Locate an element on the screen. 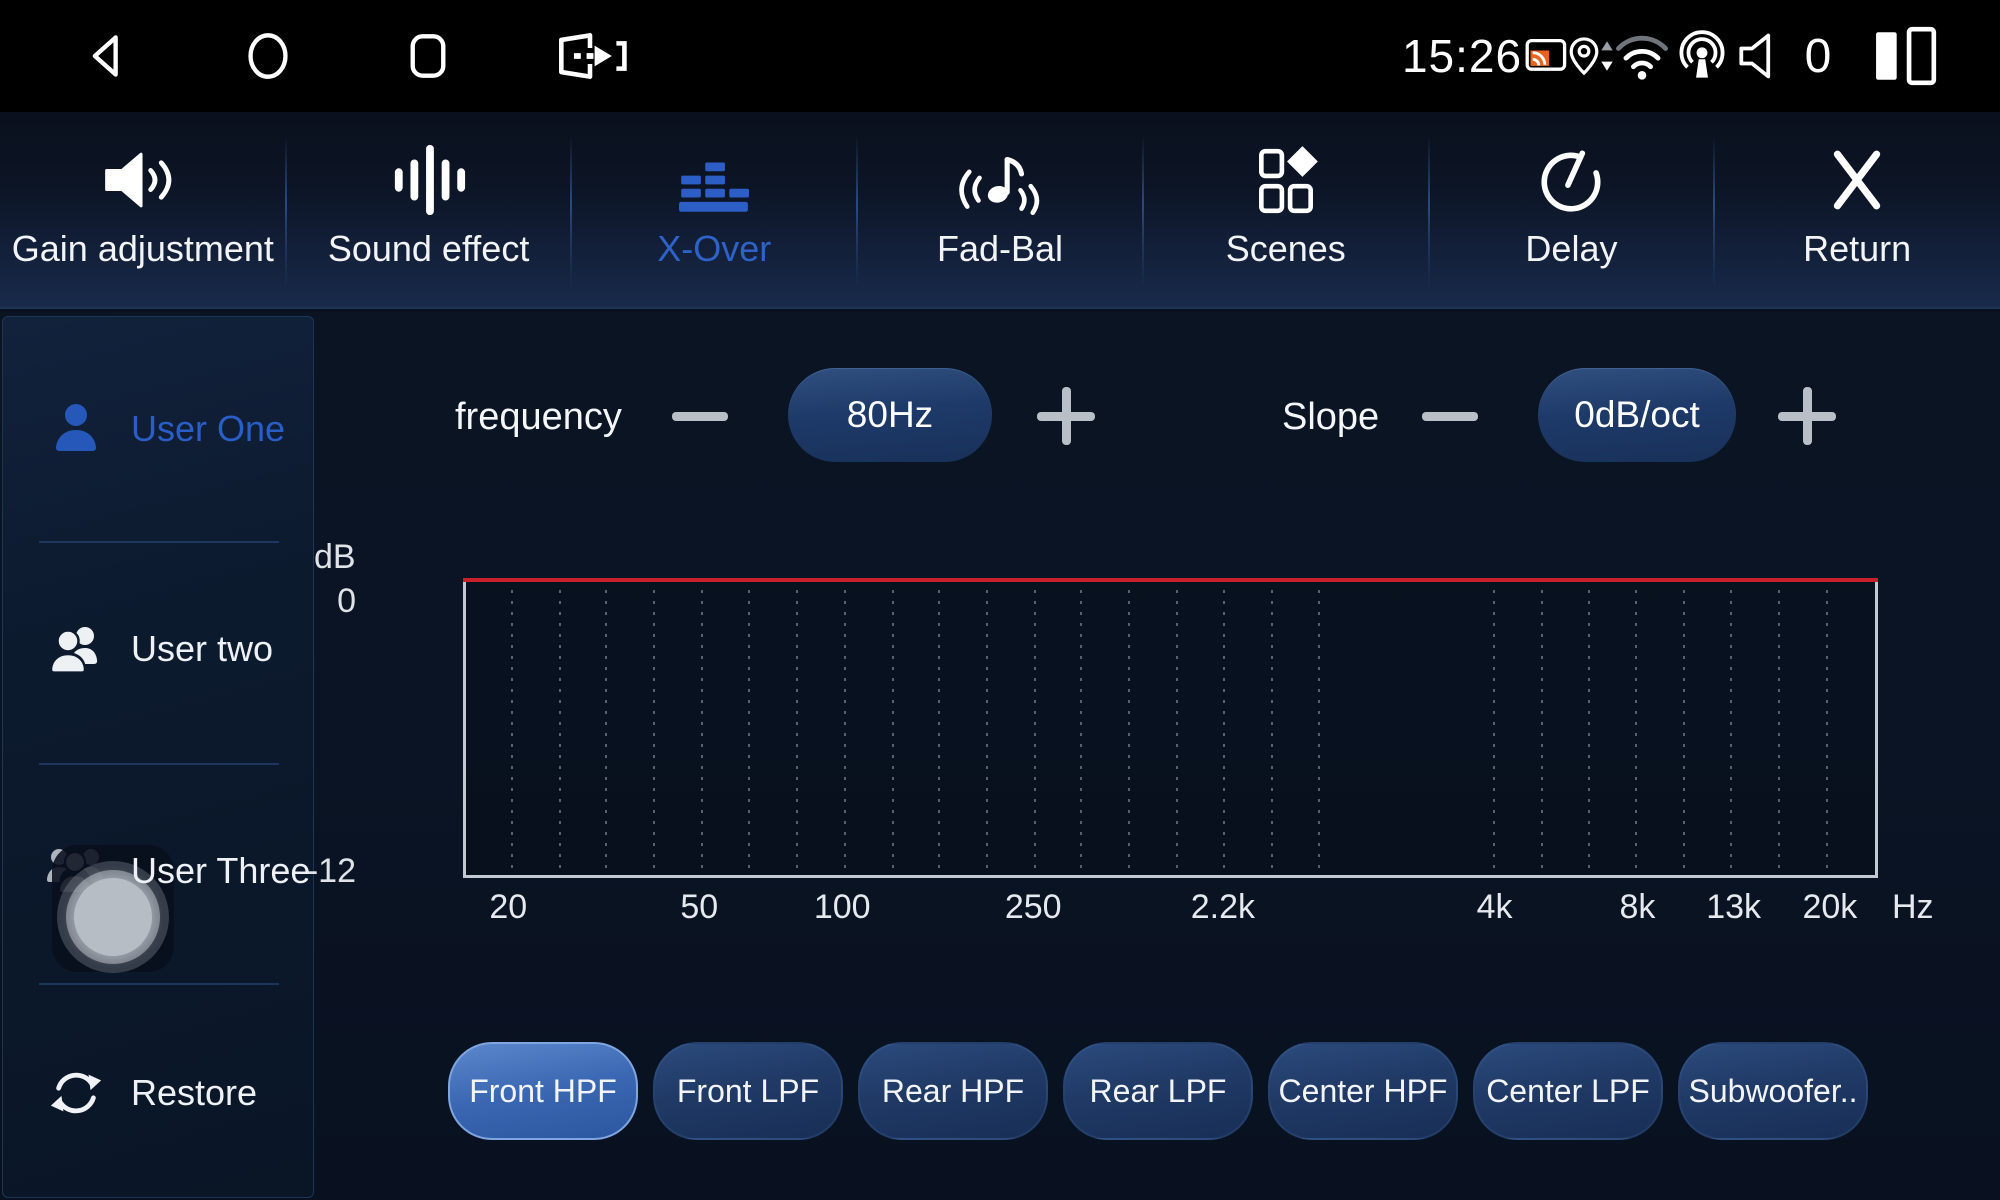 Image resolution: width=2000 pixels, height=1200 pixels. volume-level: 0 is located at coordinates (1818, 56).